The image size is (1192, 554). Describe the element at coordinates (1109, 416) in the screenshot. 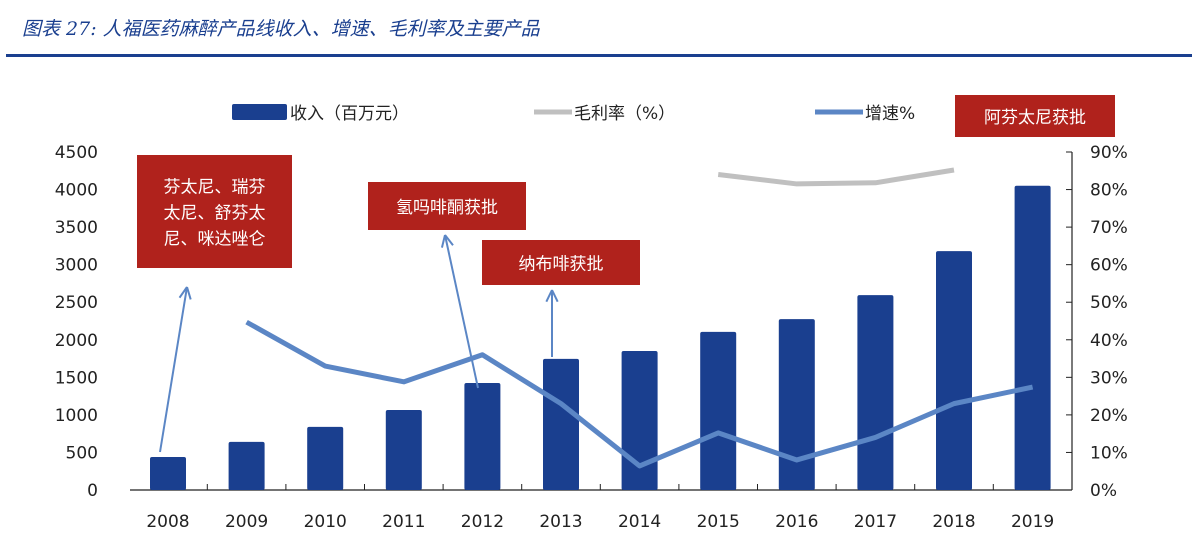

I see `right-tick-label: 20%` at that location.